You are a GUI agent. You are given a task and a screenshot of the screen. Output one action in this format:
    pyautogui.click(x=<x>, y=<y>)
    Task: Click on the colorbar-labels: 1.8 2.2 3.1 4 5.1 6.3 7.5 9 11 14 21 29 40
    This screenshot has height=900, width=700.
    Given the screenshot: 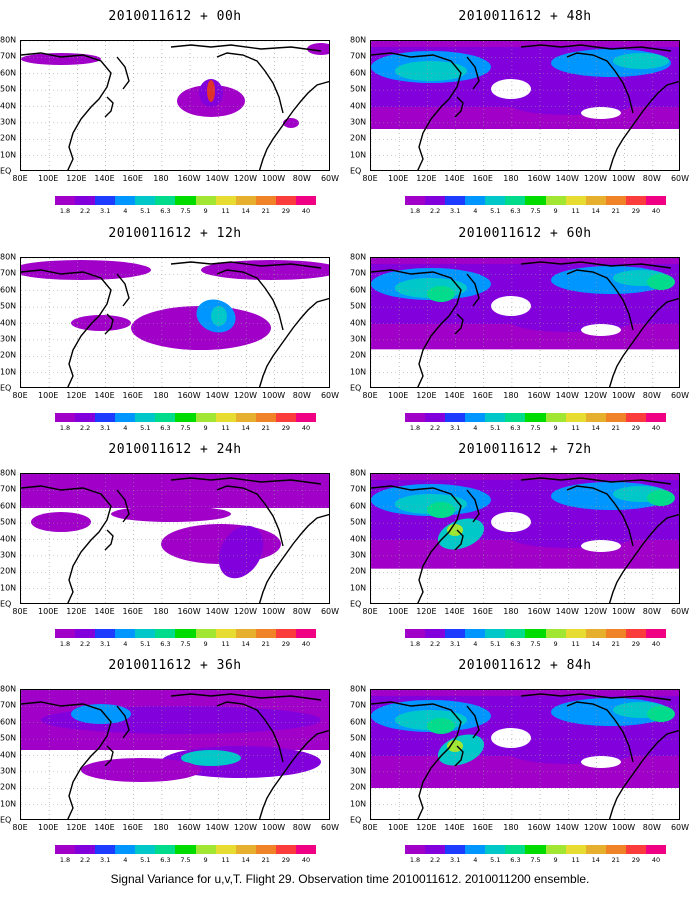 What is the action you would take?
    pyautogui.click(x=535, y=861)
    